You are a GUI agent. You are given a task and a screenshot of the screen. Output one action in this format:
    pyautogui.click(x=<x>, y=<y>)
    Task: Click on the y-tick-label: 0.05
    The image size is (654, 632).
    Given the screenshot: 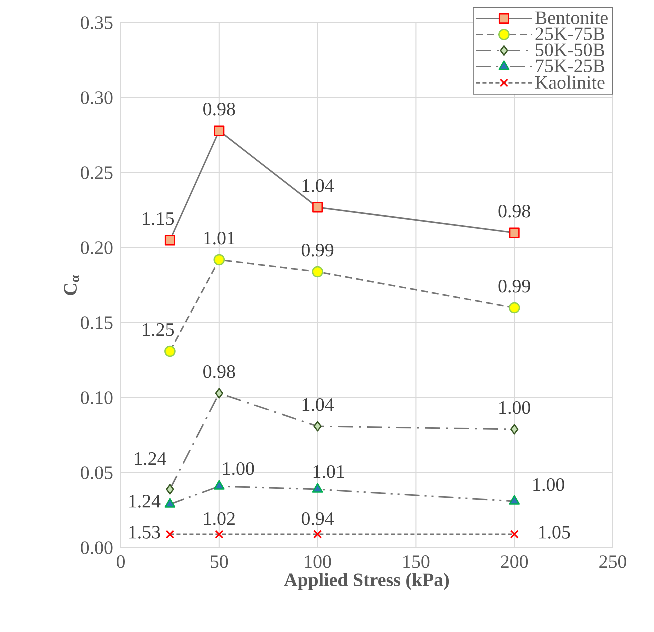 What is the action you would take?
    pyautogui.click(x=97, y=473)
    